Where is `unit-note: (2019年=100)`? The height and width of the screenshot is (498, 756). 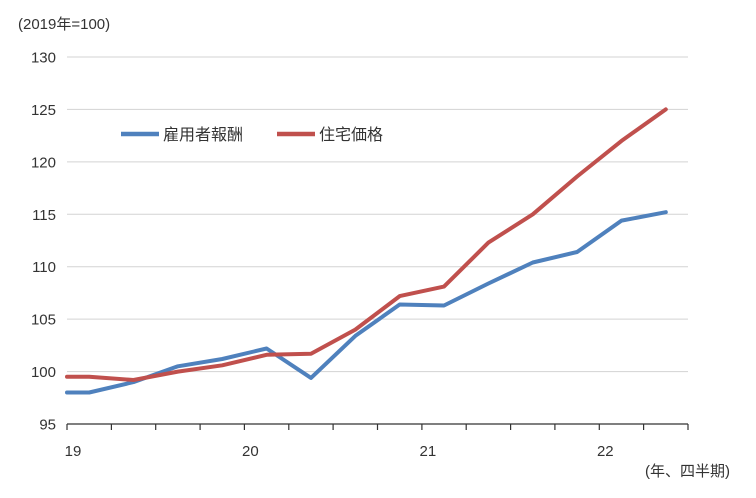
unit-note: (2019年=100) is located at coordinates (64, 24).